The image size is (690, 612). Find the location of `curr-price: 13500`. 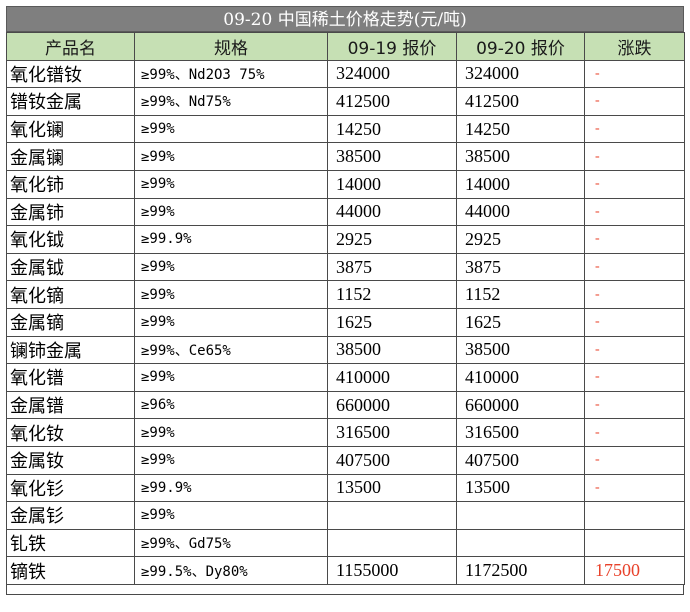

curr-price: 13500 is located at coordinates (520, 488).